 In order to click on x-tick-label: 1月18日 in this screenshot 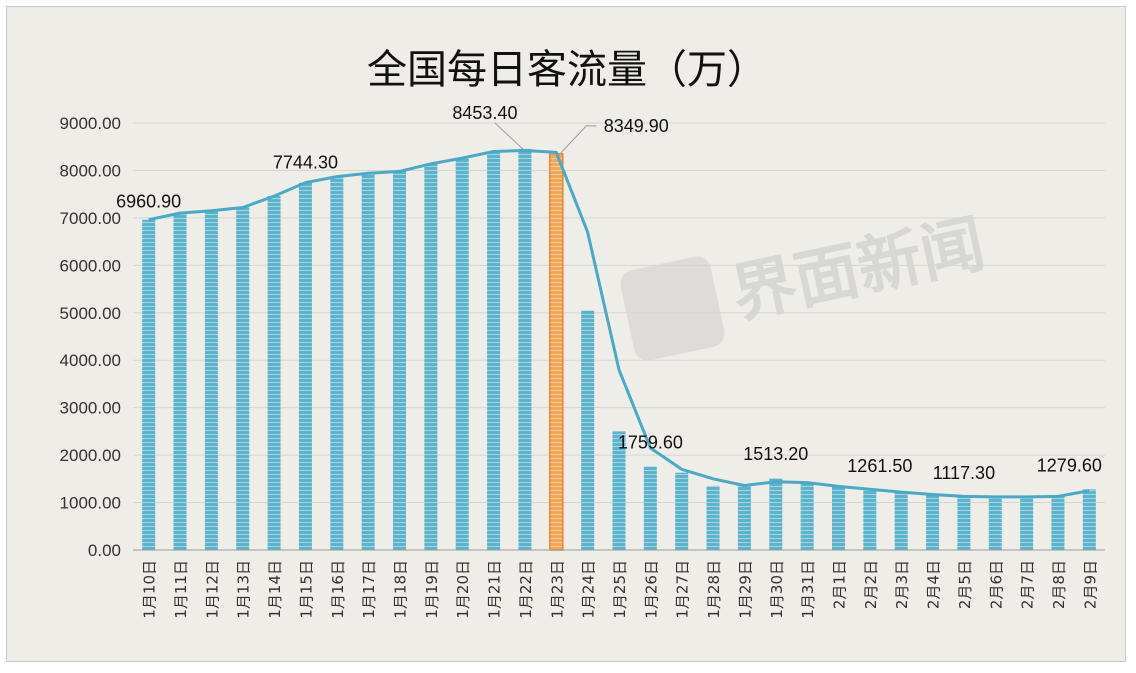, I will do `click(401, 589)`.